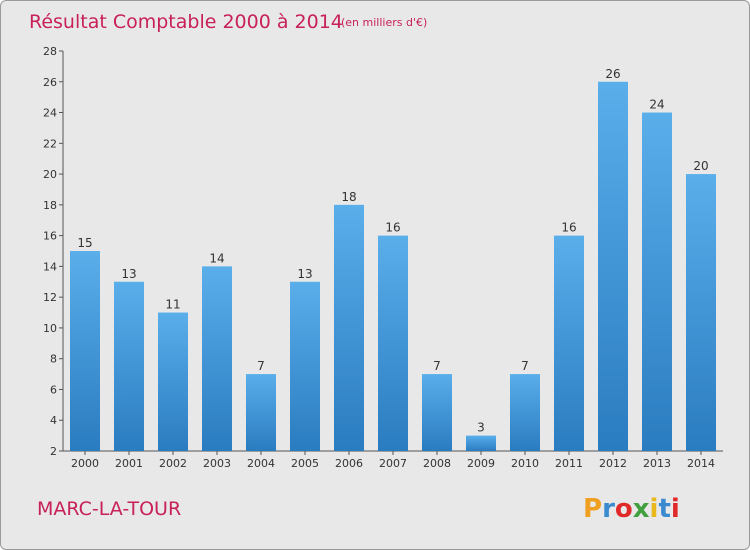  What do you see at coordinates (641, 509) in the screenshot?
I see `logo-letter: x` at bounding box center [641, 509].